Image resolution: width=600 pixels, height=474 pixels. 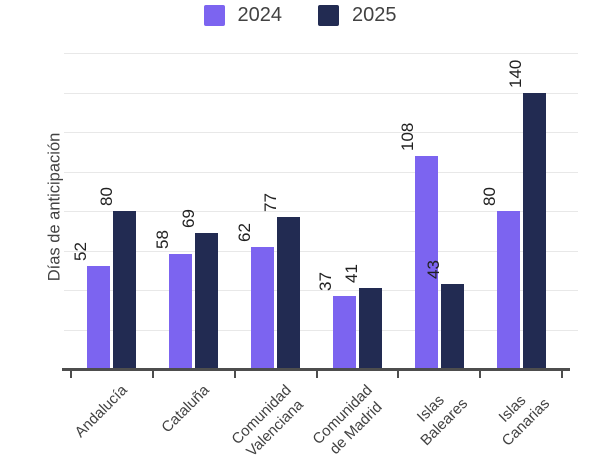 What do you see at coordinates (300, 15) in the screenshot?
I see `chart-legend: 2024 2025` at bounding box center [300, 15].